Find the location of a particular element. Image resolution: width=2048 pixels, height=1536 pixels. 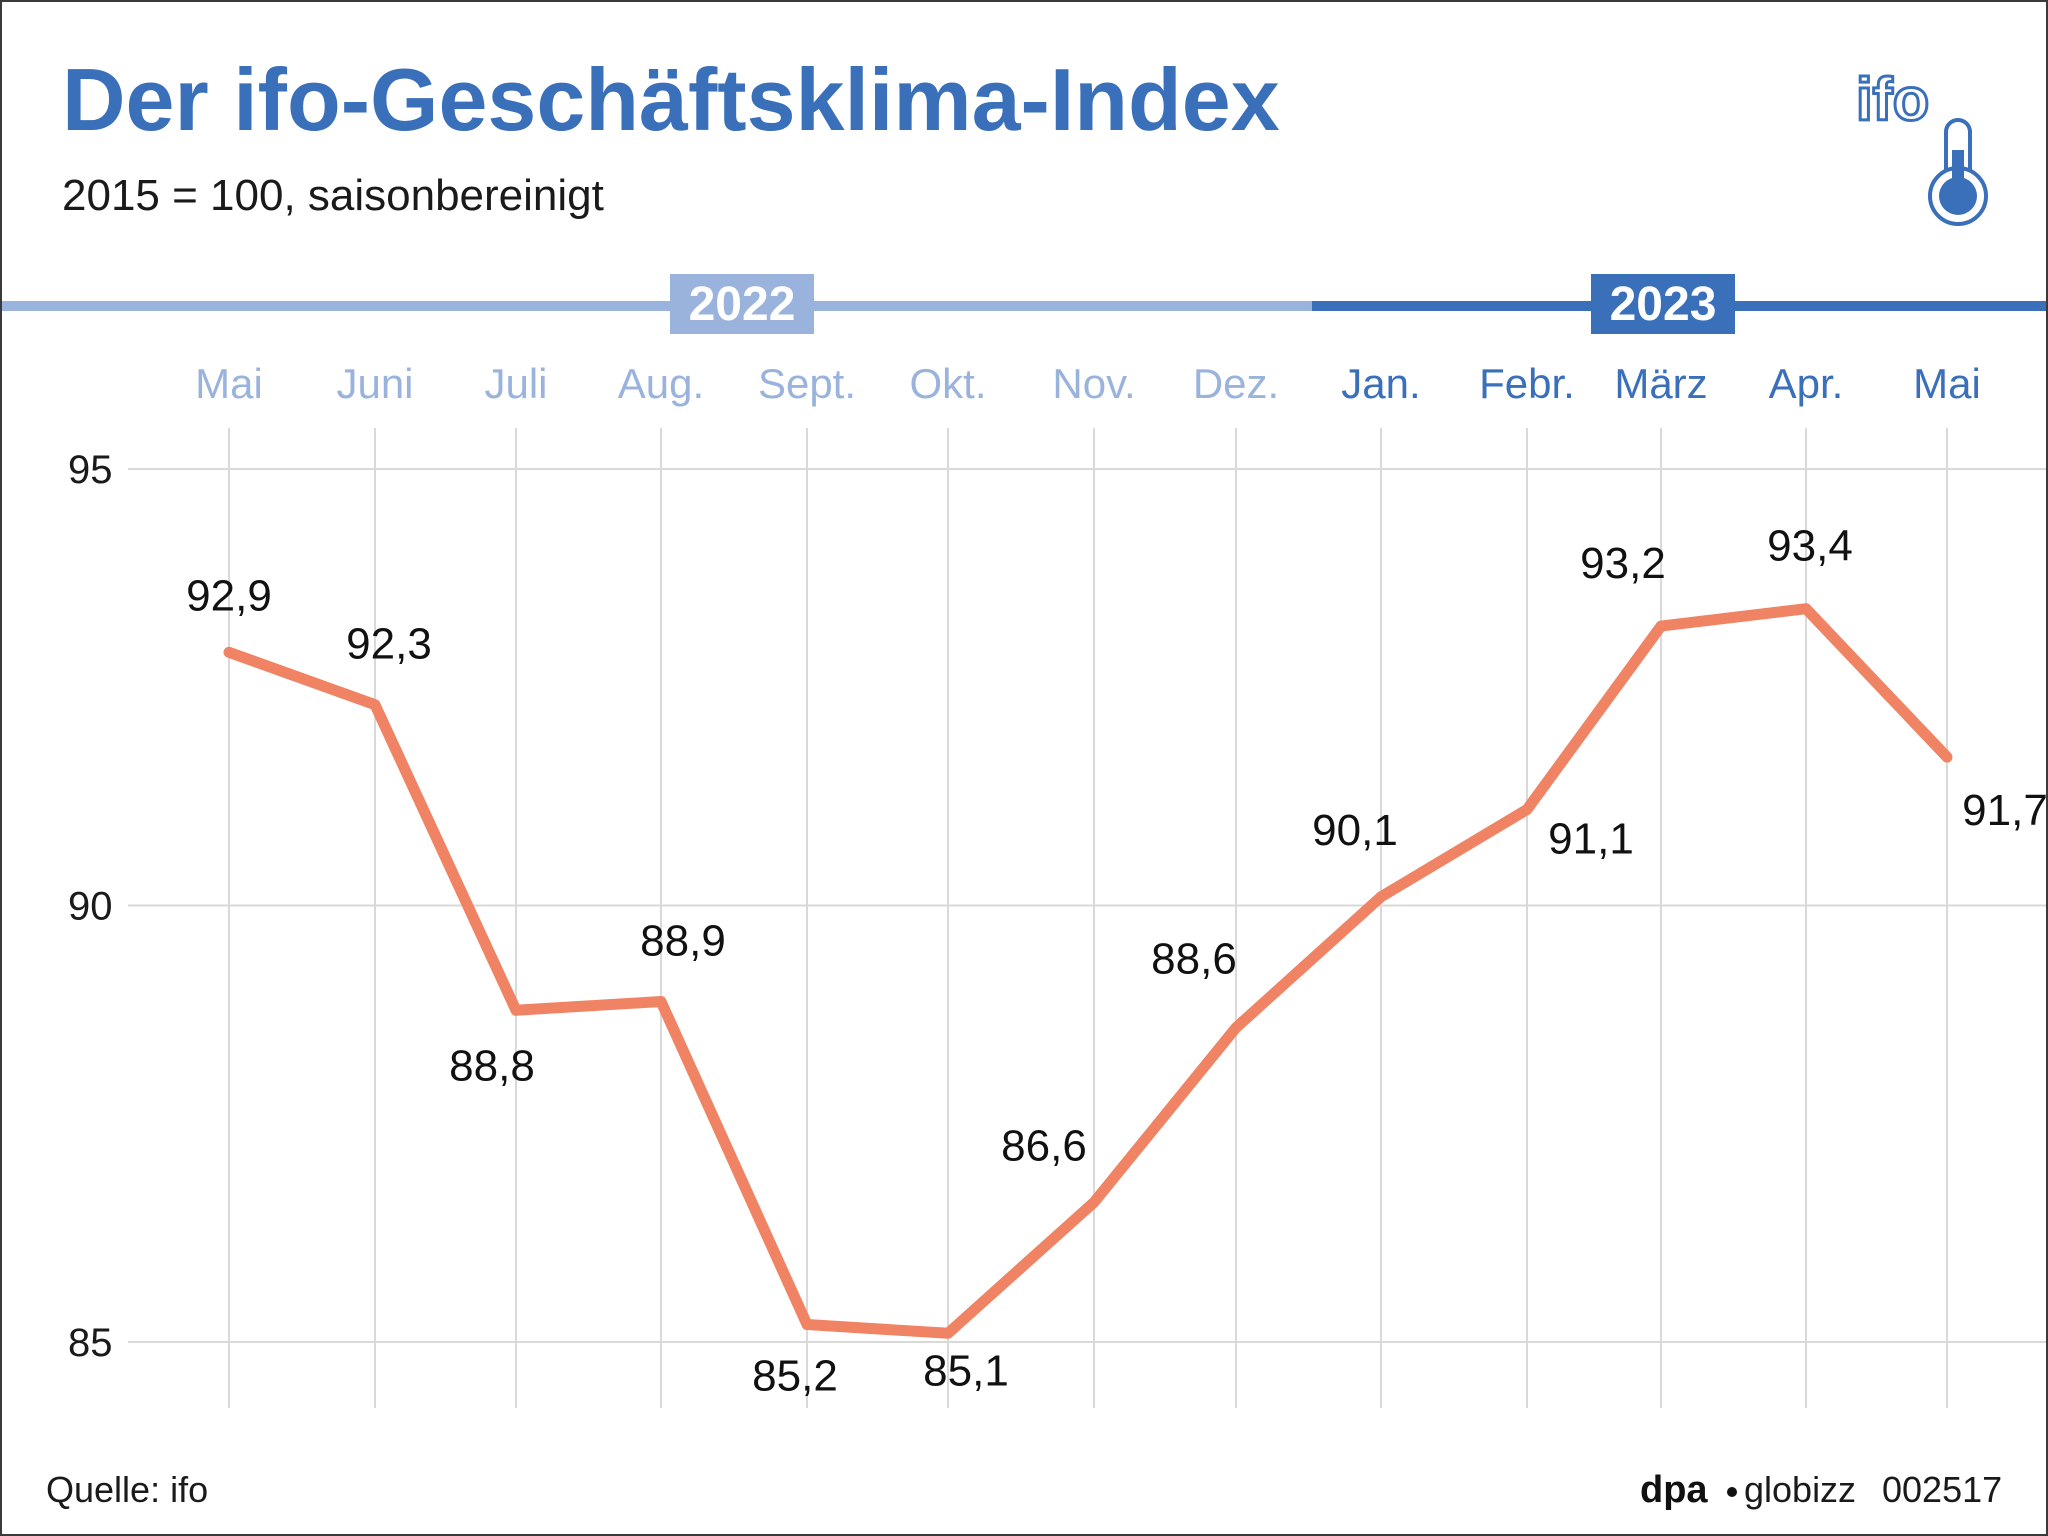

data-label: 88,6 is located at coordinates (1194, 959).